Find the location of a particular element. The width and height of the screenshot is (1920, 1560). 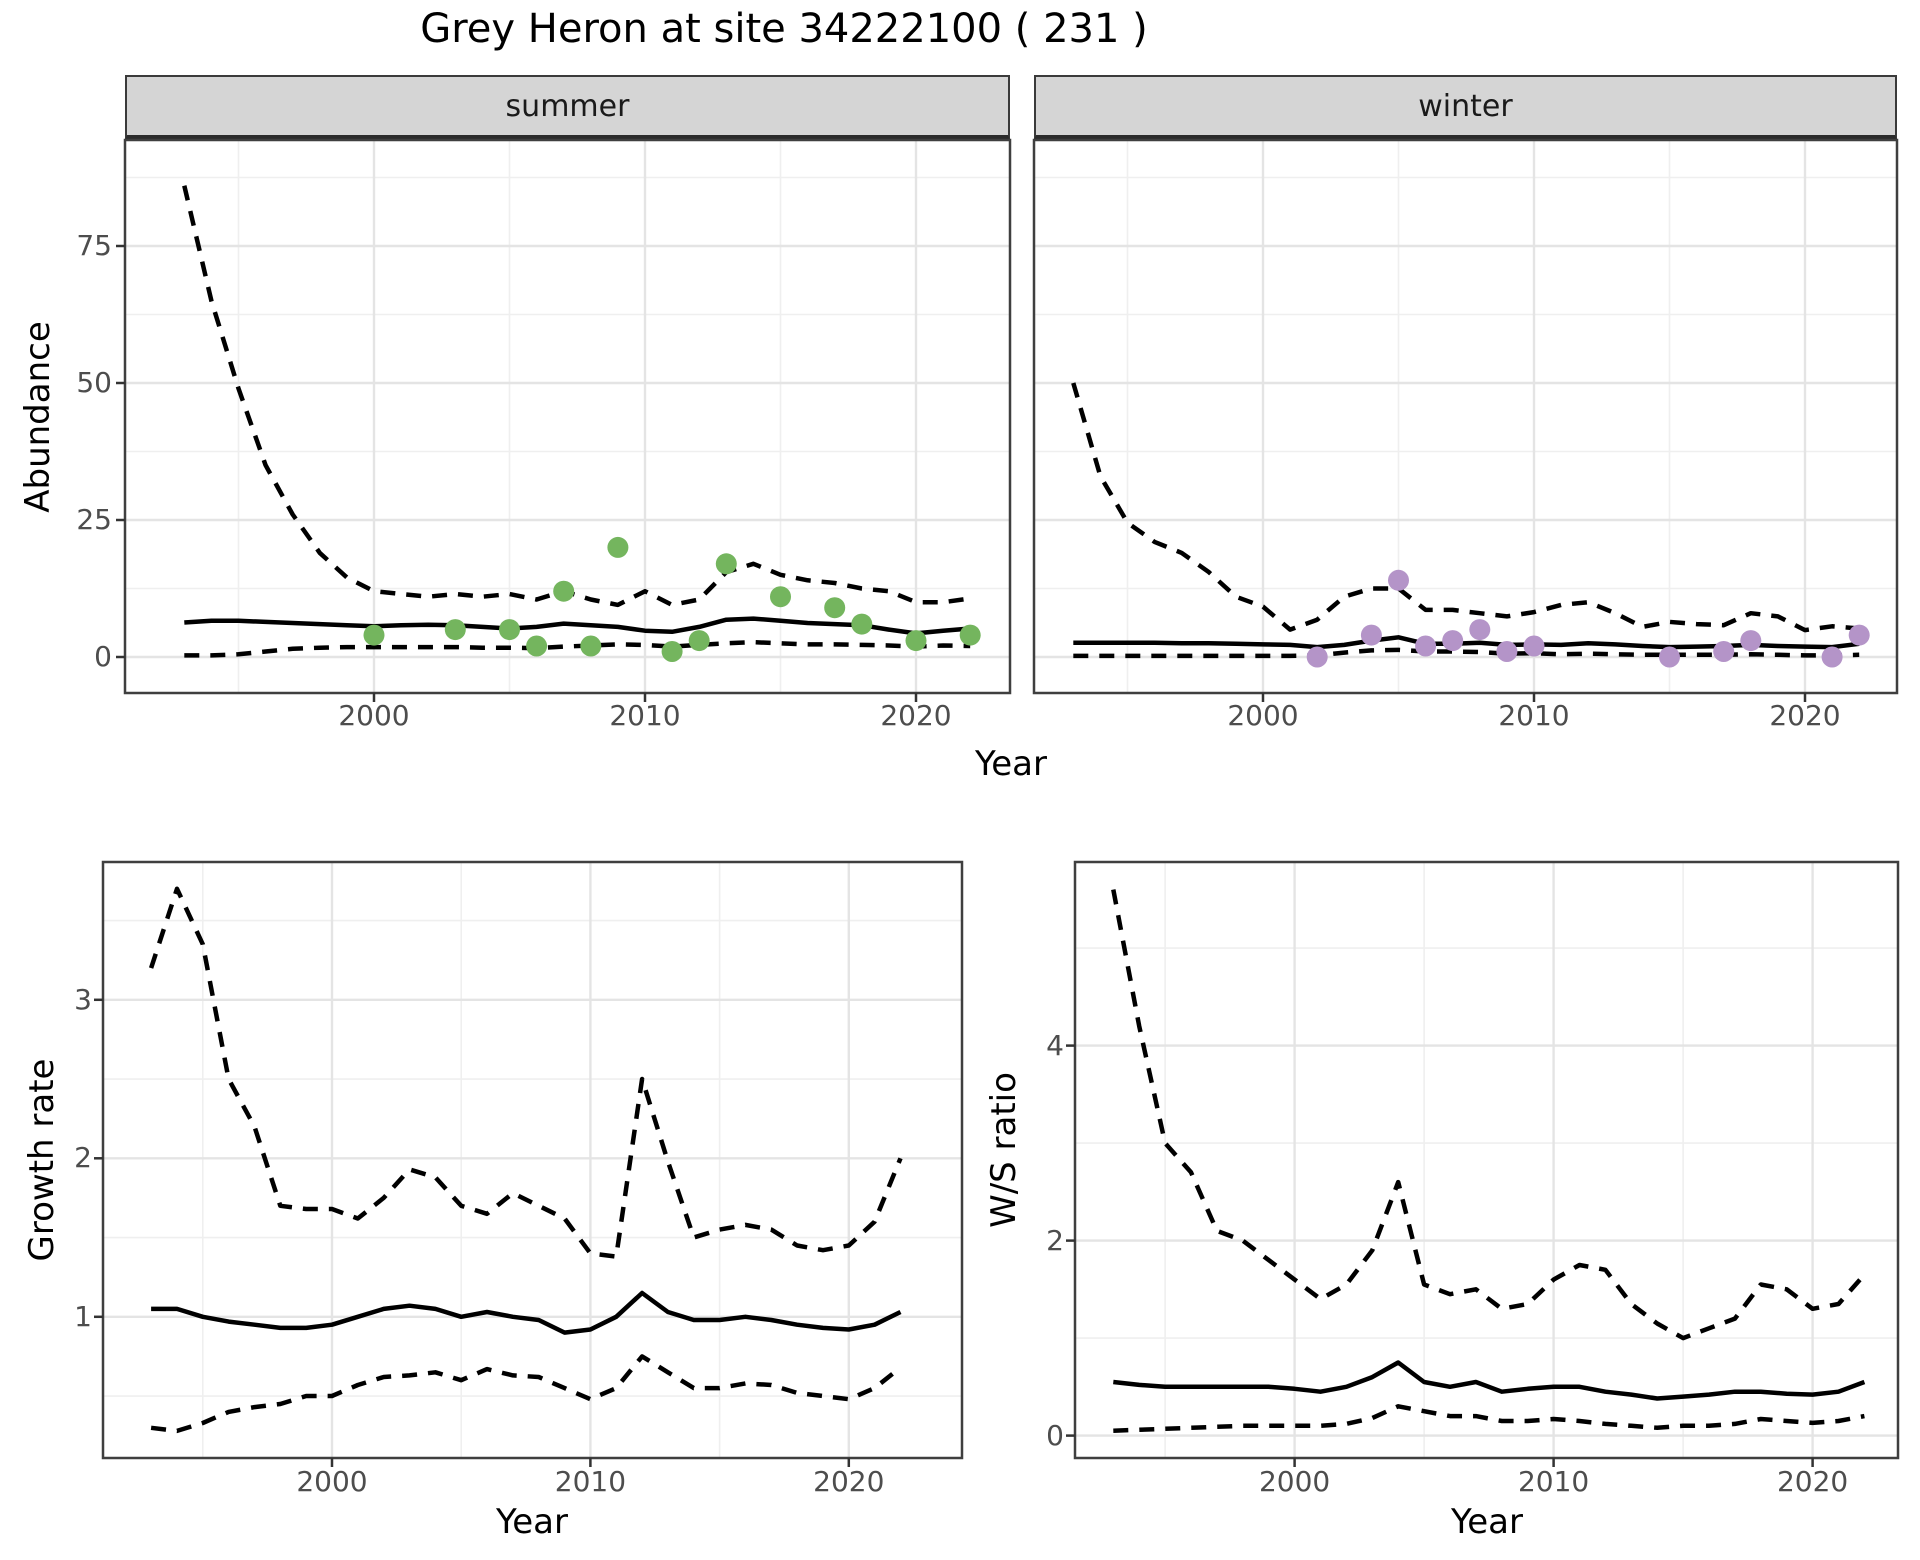

abundance-winter-x-tick-label: 2020 is located at coordinates (1805, 715).